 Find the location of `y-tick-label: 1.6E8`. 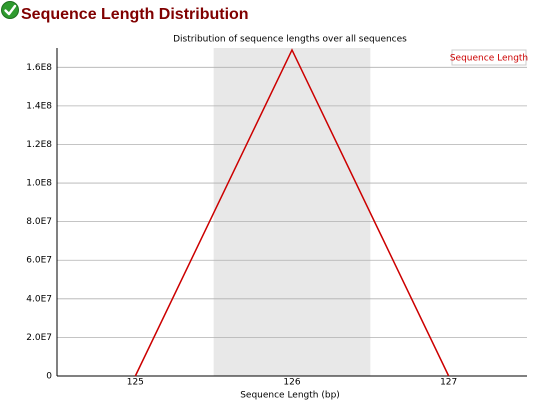

y-tick-label: 1.6E8 is located at coordinates (39, 68).